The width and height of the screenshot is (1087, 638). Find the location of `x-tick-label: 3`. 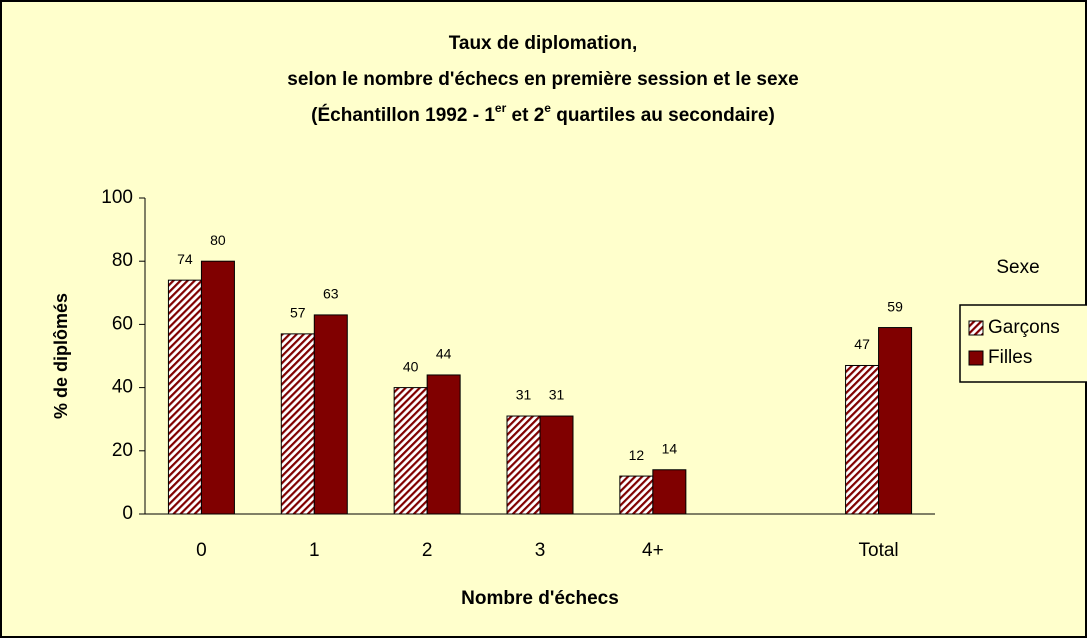

x-tick-label: 3 is located at coordinates (540, 550).